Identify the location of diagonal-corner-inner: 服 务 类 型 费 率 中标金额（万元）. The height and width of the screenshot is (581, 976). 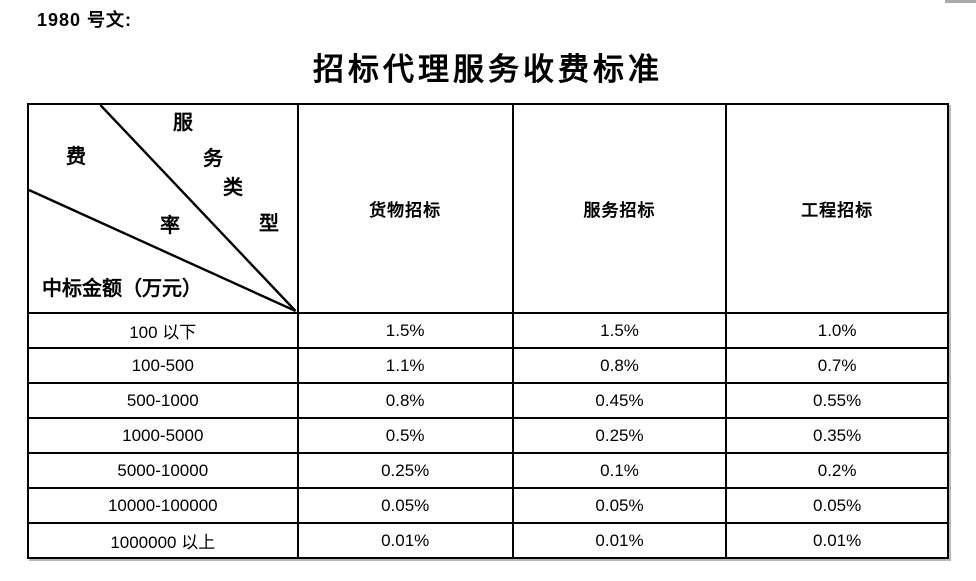
(163, 208).